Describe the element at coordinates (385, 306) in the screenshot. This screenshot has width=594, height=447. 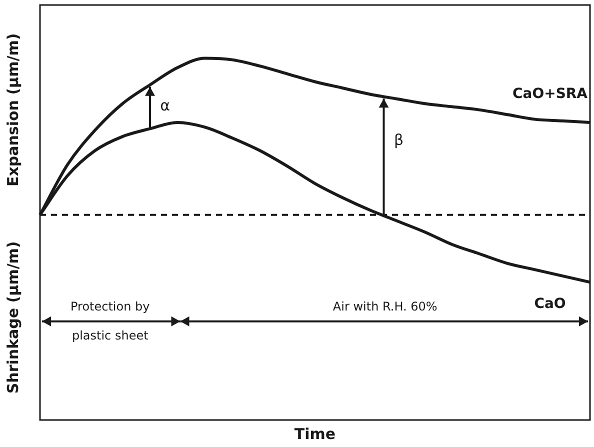
I see `text: Air with R.H. 60%` at that location.